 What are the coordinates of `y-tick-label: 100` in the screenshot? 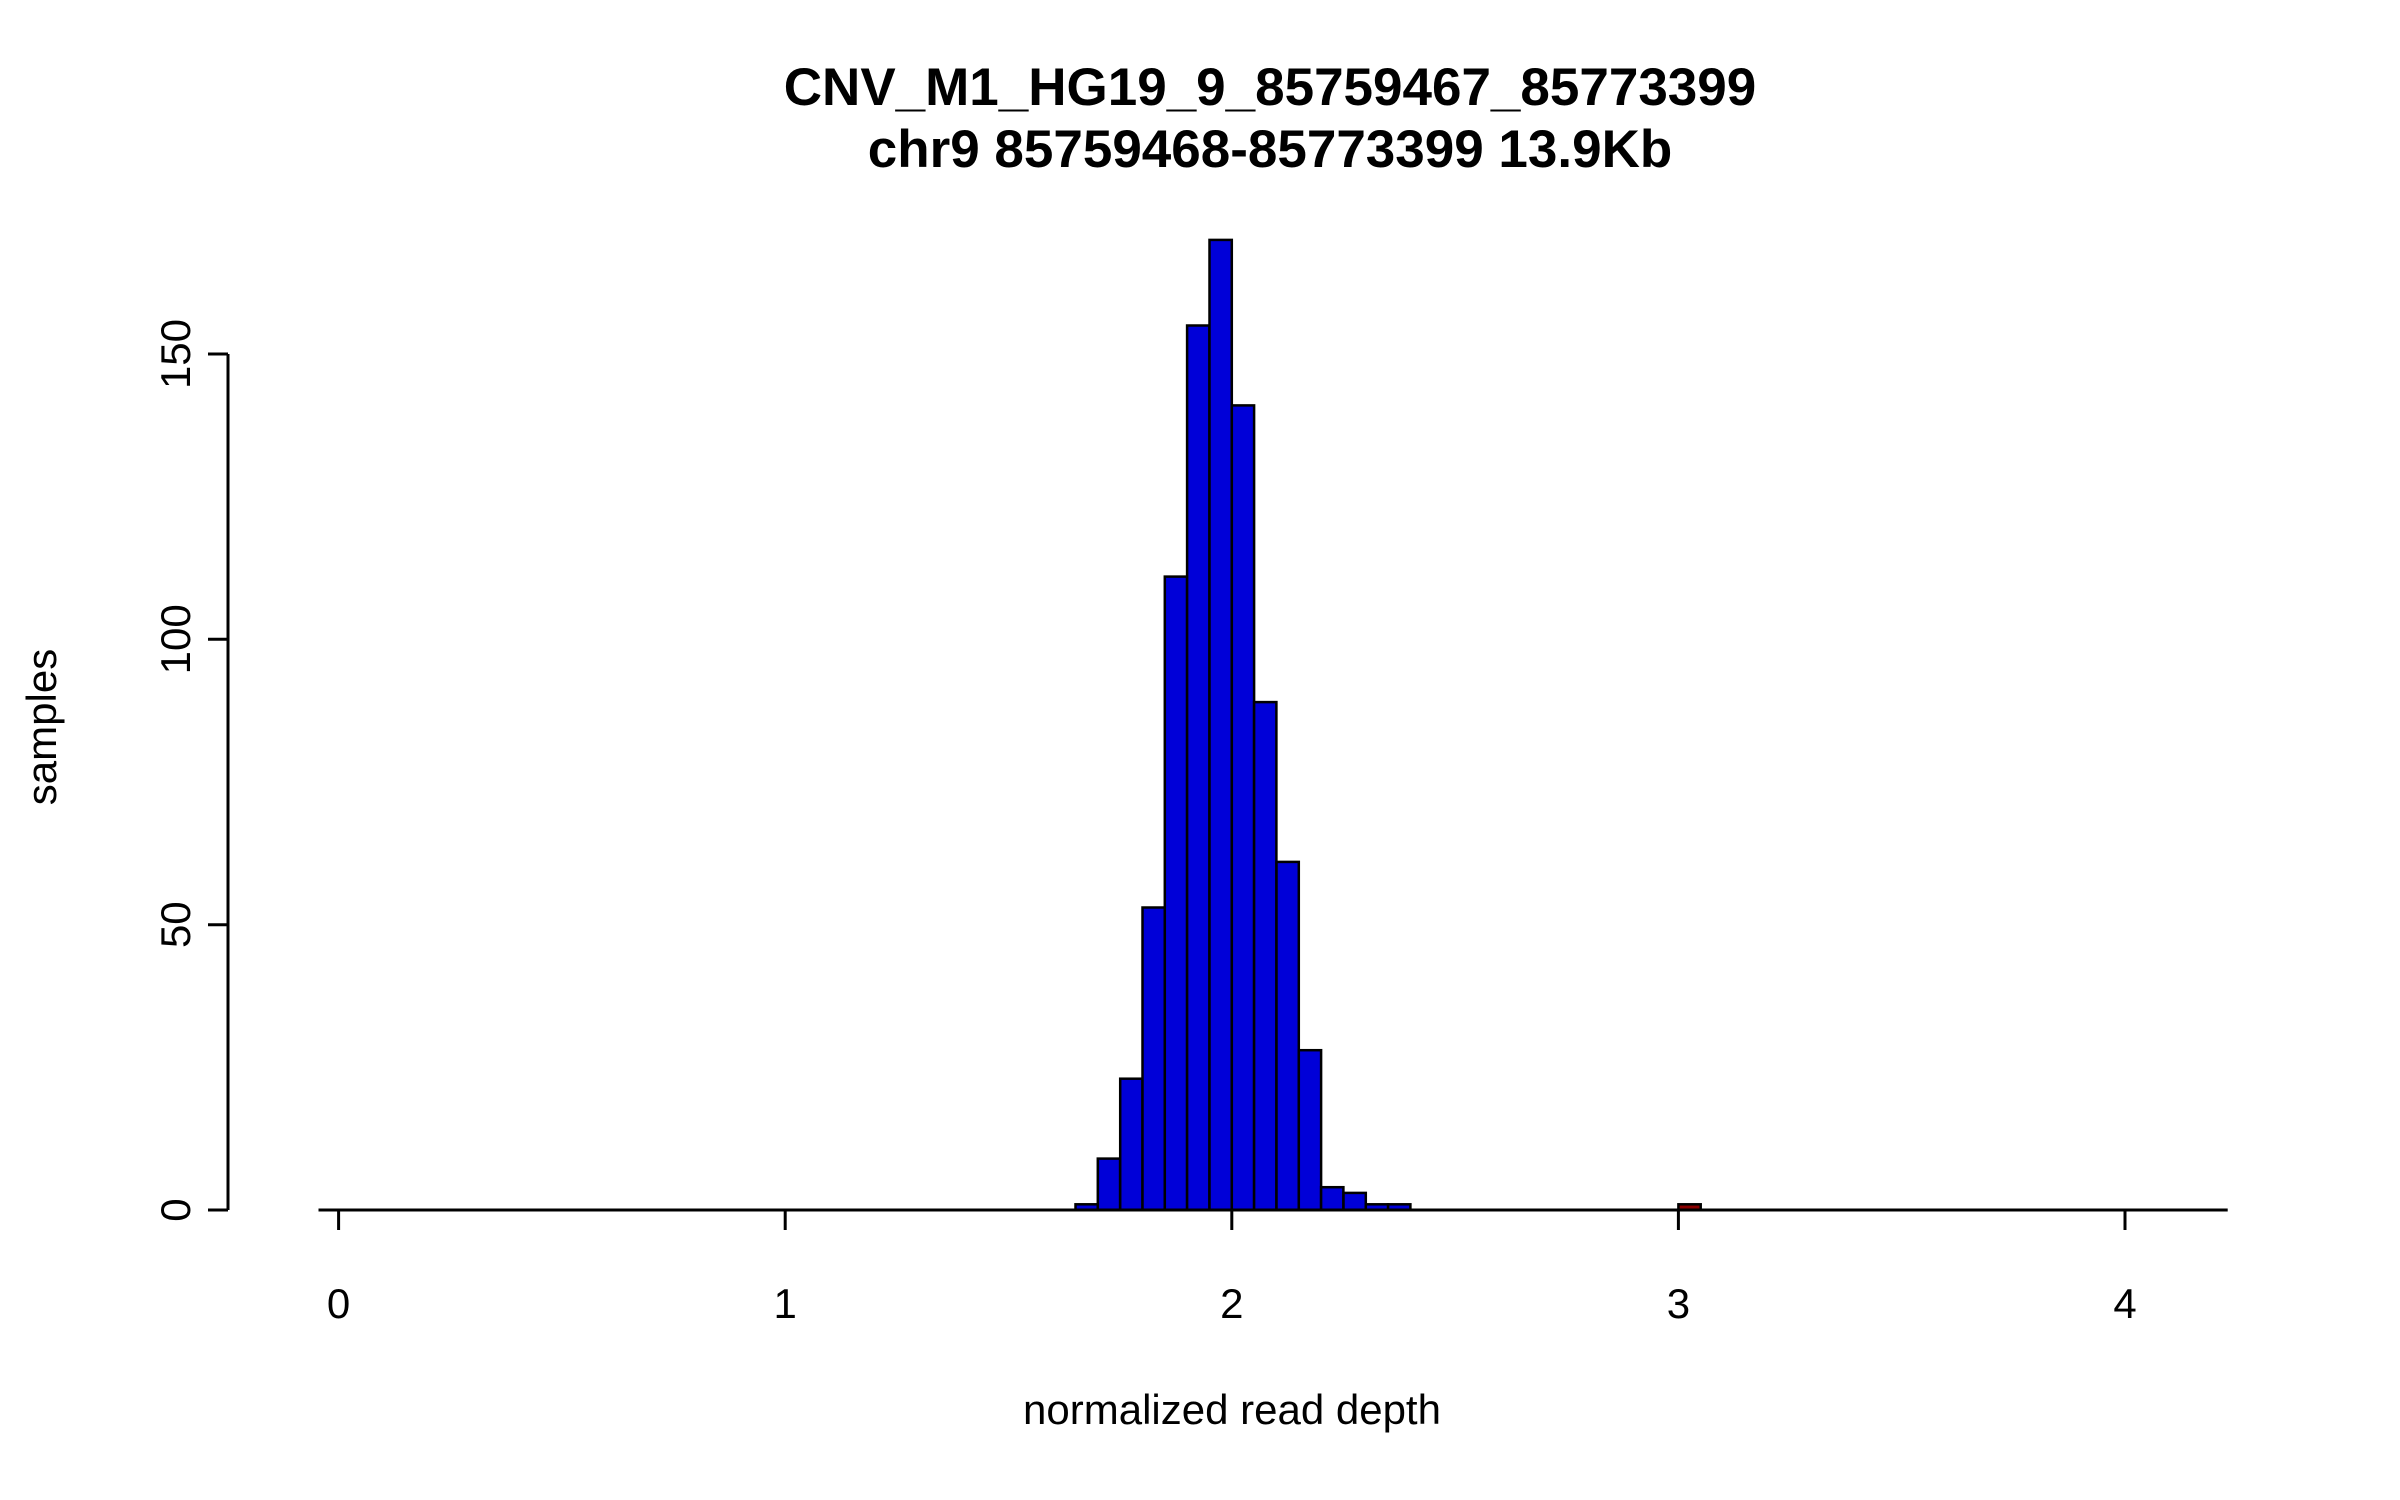 It's located at (175, 639).